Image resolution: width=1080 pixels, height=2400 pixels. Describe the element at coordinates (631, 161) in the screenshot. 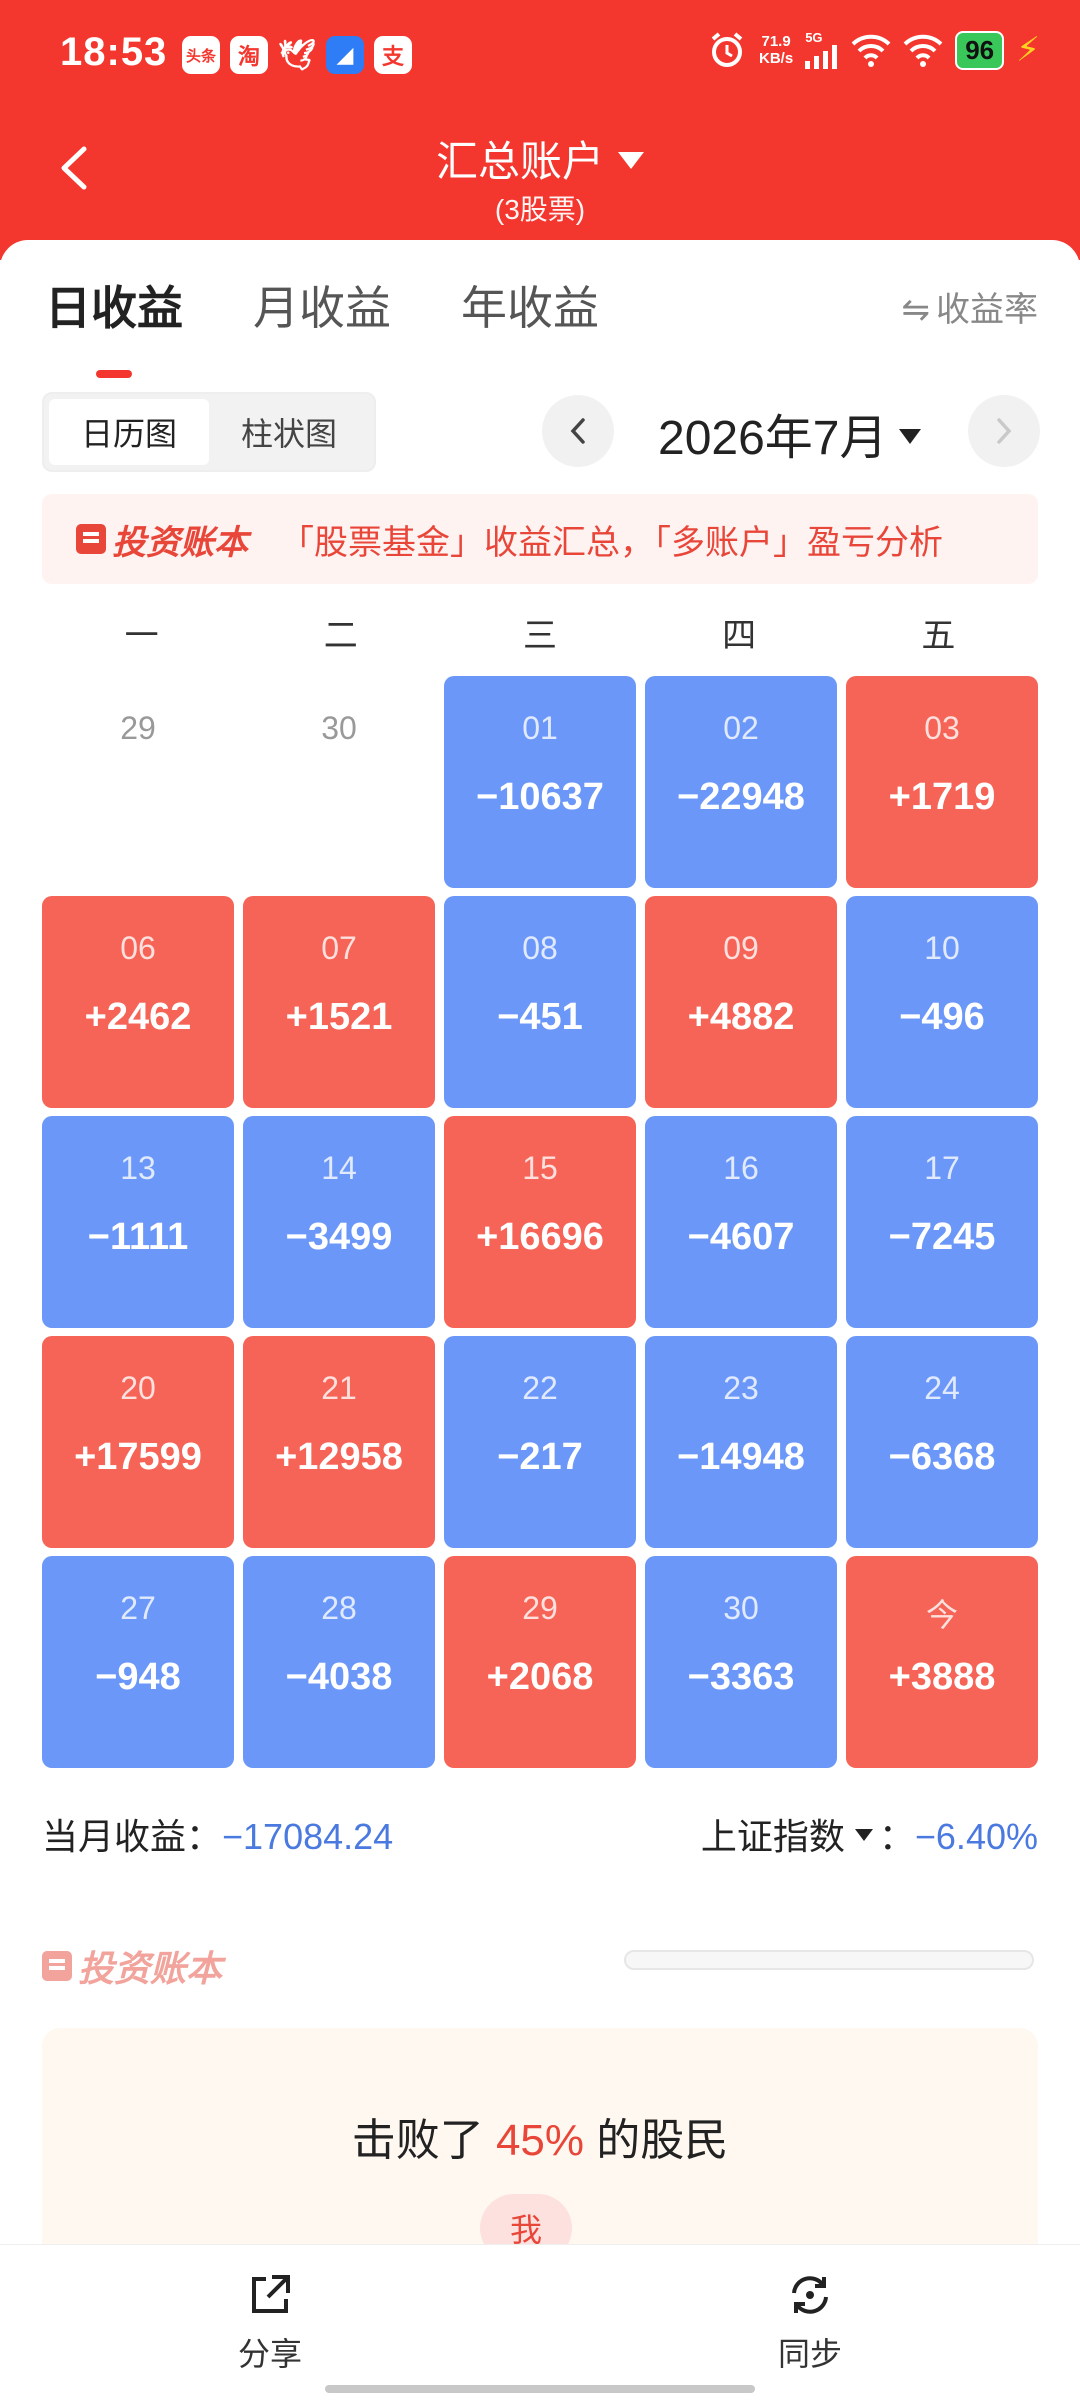

I see `dropdown-caret-icon` at that location.